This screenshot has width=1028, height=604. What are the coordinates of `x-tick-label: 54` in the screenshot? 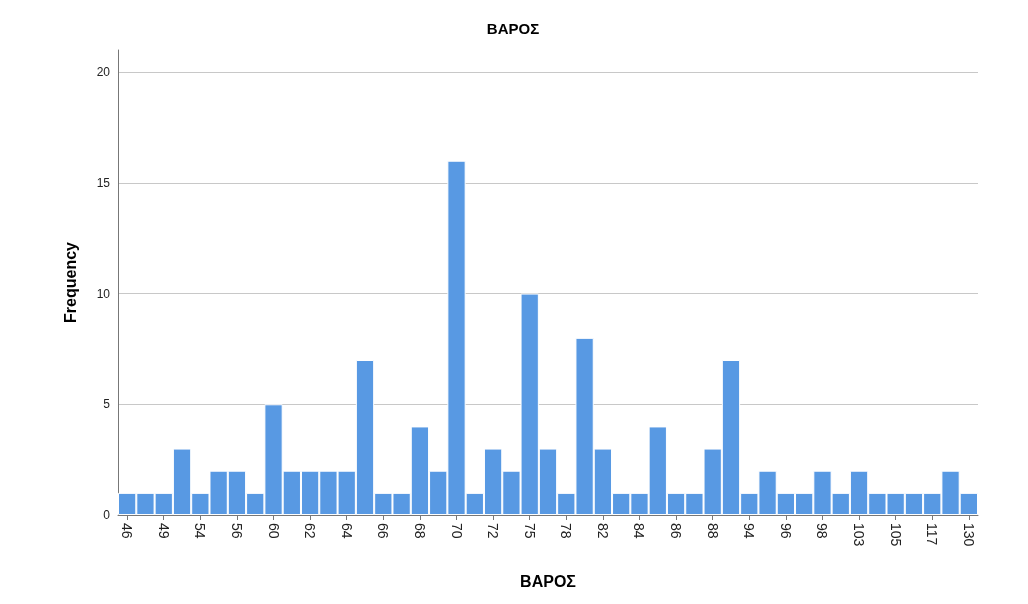 It's located at (200, 531).